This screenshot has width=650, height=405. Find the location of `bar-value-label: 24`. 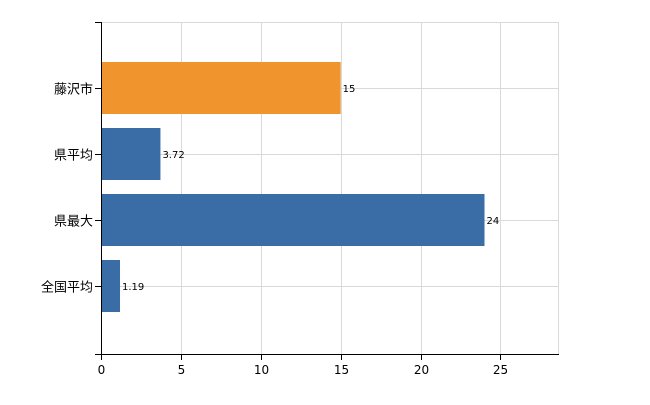

bar-value-label: 24 is located at coordinates (492, 221).